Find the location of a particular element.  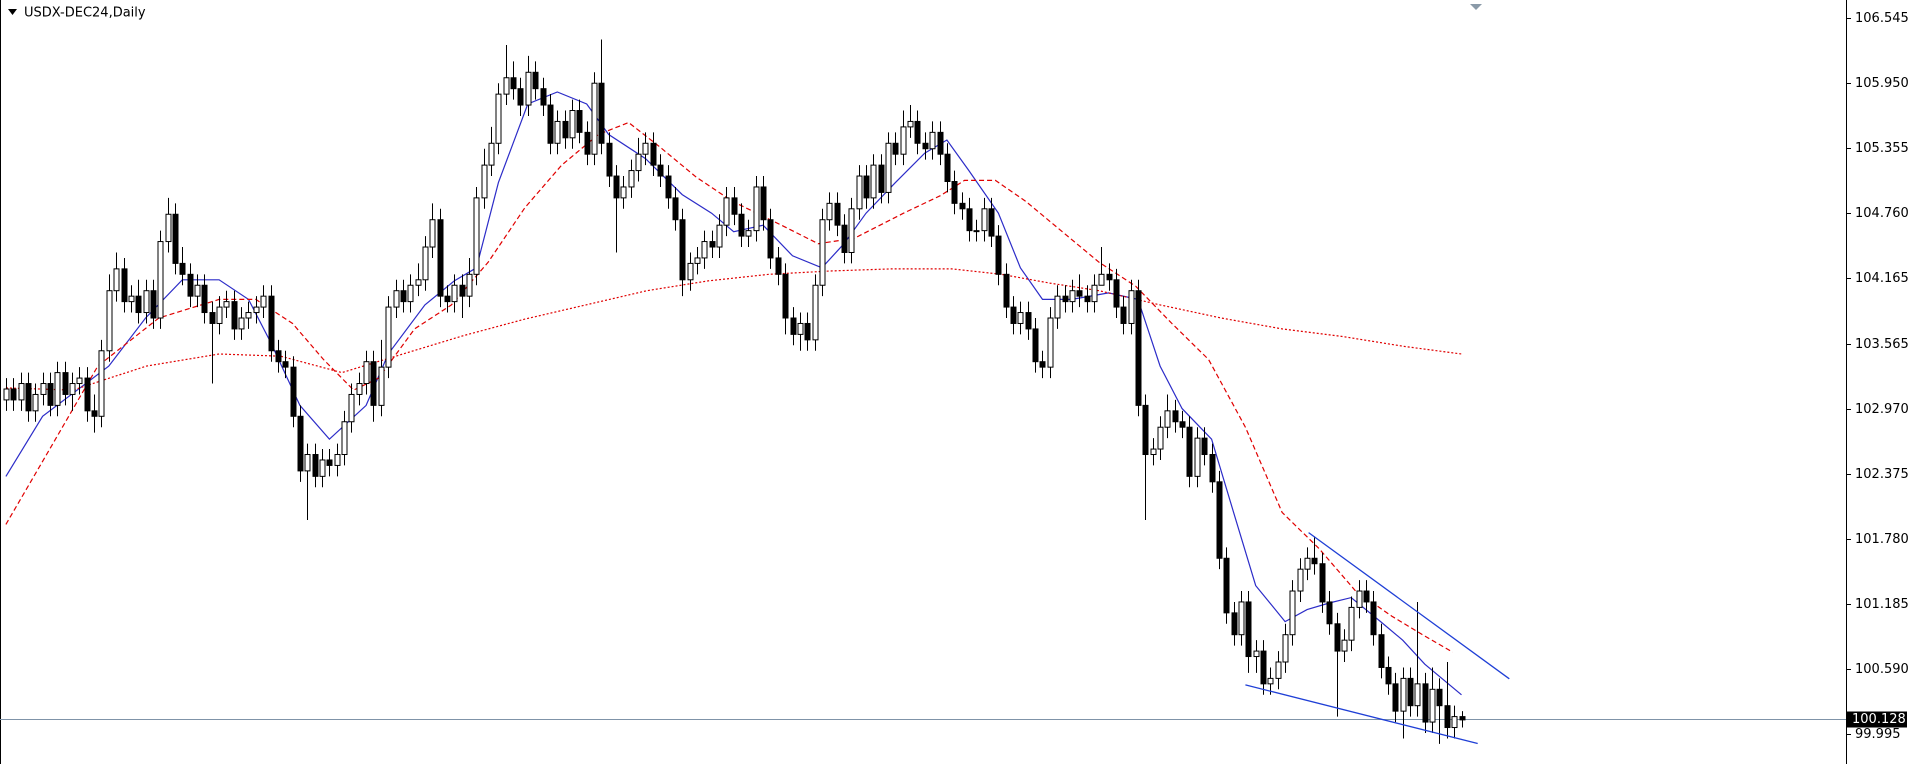

symbol-menu-arrow is located at coordinates (12, 12).